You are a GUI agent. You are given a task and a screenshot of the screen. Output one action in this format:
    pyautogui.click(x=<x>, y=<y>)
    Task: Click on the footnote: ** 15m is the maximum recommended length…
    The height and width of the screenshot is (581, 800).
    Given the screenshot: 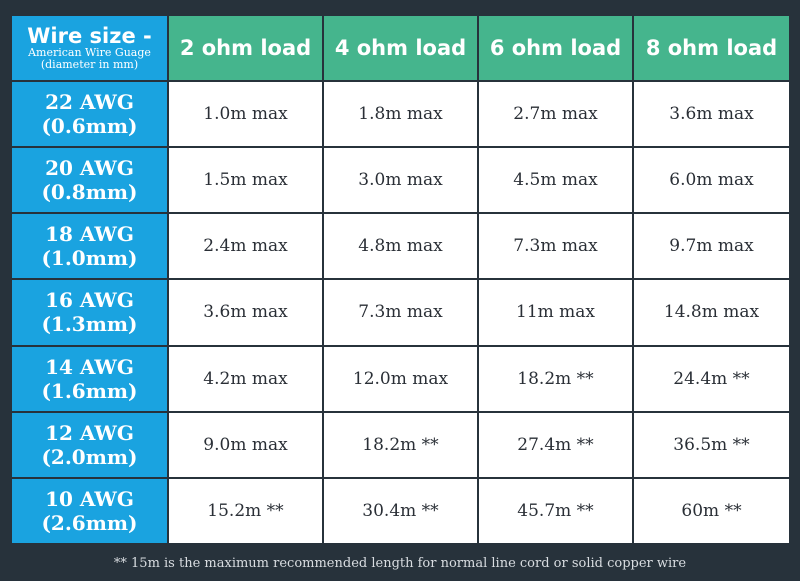 What is the action you would take?
    pyautogui.click(x=400, y=563)
    